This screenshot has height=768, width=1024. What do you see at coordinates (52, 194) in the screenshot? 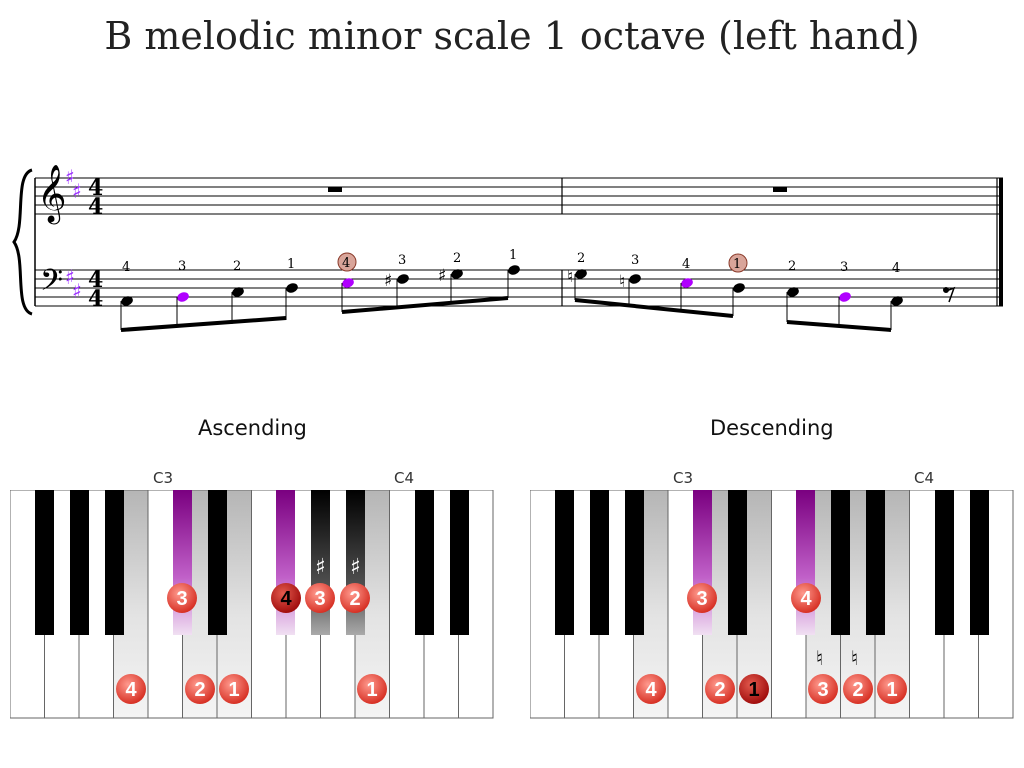
I see `treble-clef-icon: 𝄞` at bounding box center [52, 194].